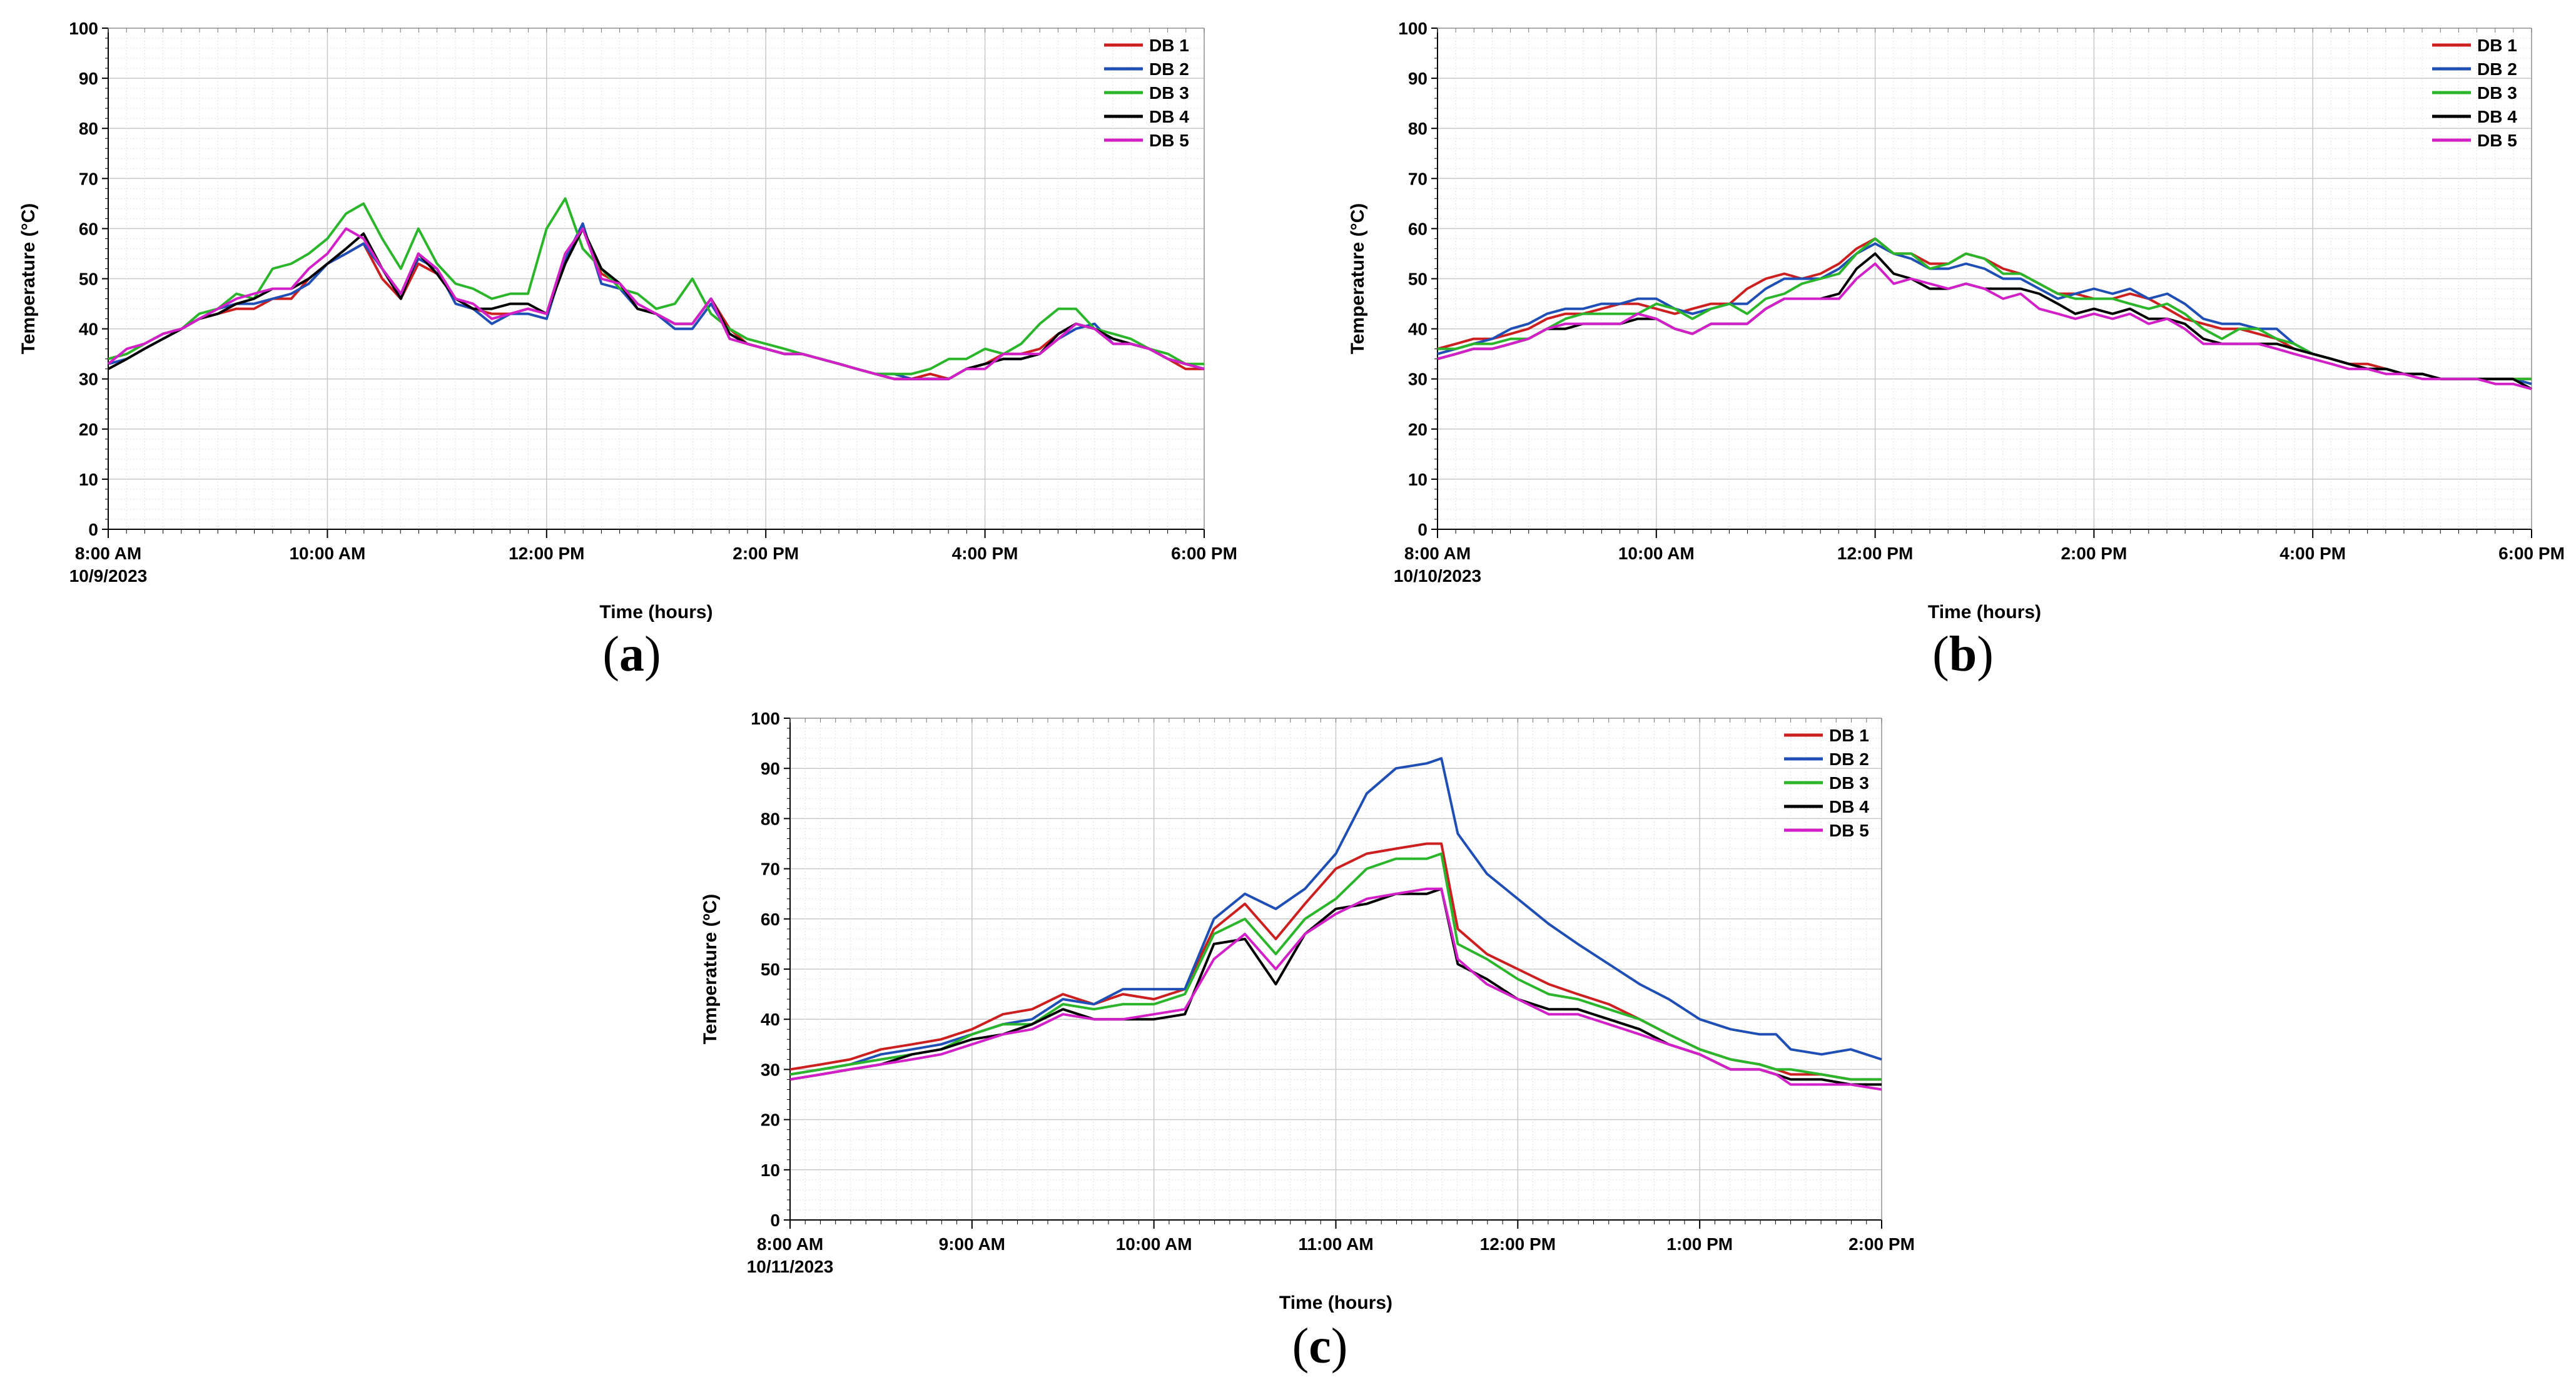 The image size is (2576, 1387). Describe the element at coordinates (108, 576) in the screenshot. I see `date-label: 10/9/2023` at that location.